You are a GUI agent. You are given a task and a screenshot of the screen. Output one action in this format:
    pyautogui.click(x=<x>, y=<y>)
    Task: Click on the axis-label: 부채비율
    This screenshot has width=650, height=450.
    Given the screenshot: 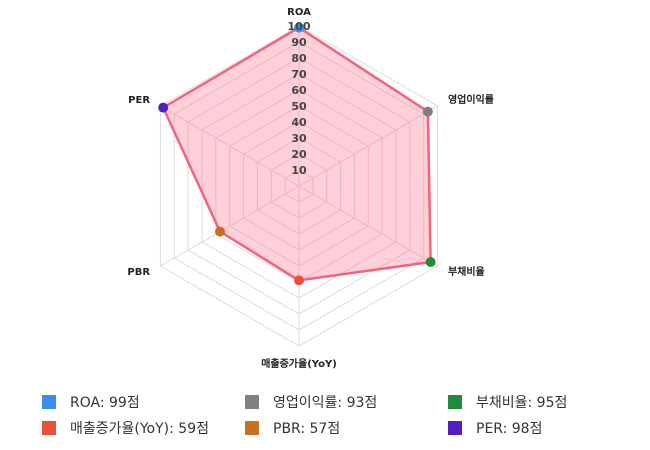 What is the action you would take?
    pyautogui.click(x=466, y=271)
    